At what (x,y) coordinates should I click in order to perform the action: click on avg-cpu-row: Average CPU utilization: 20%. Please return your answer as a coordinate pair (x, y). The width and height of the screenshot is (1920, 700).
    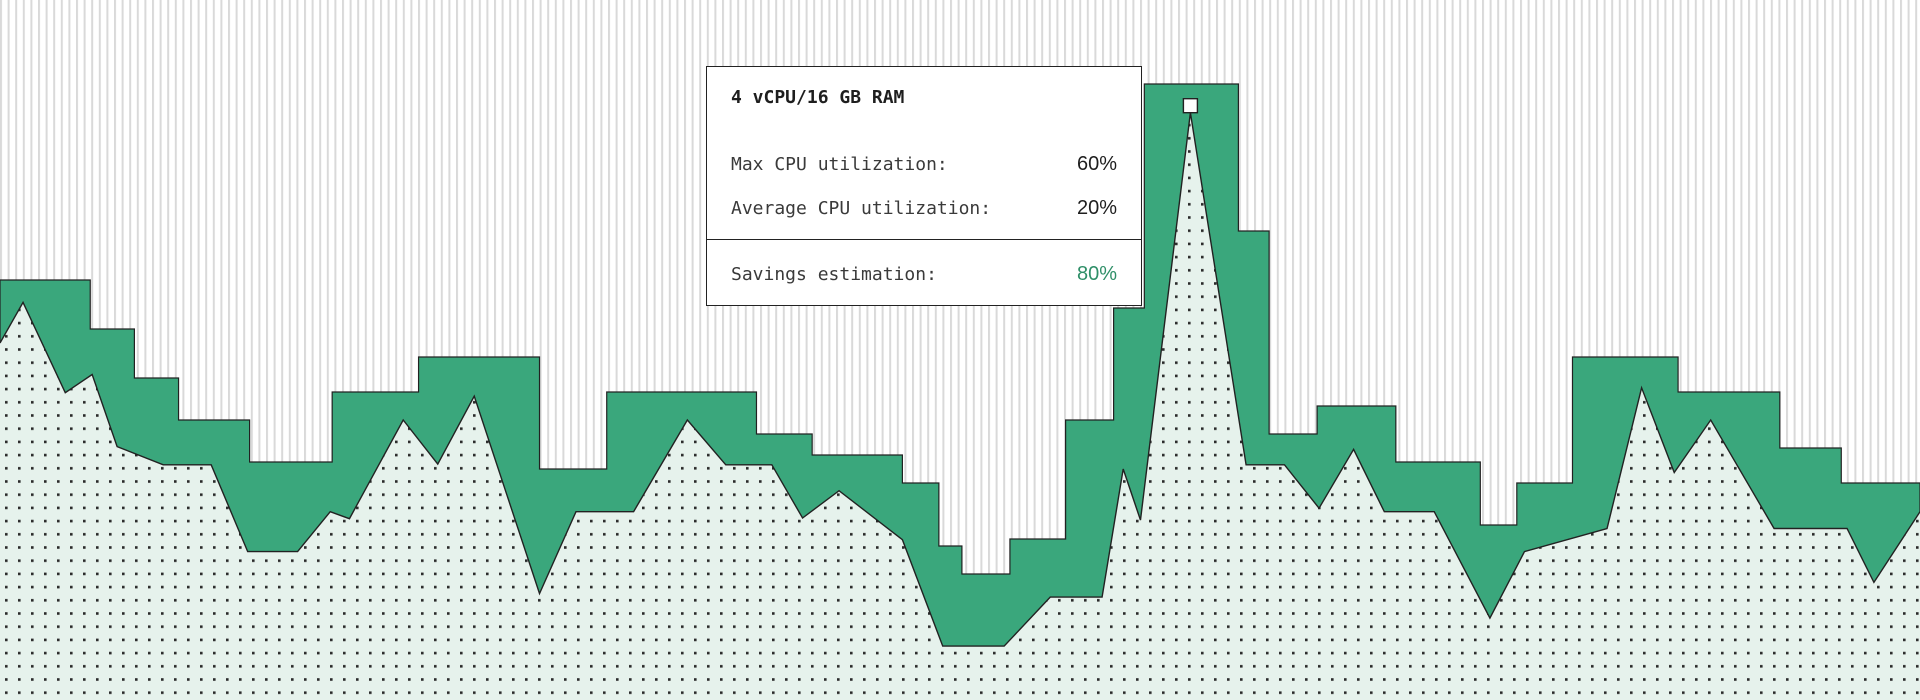
    Looking at the image, I should click on (924, 208).